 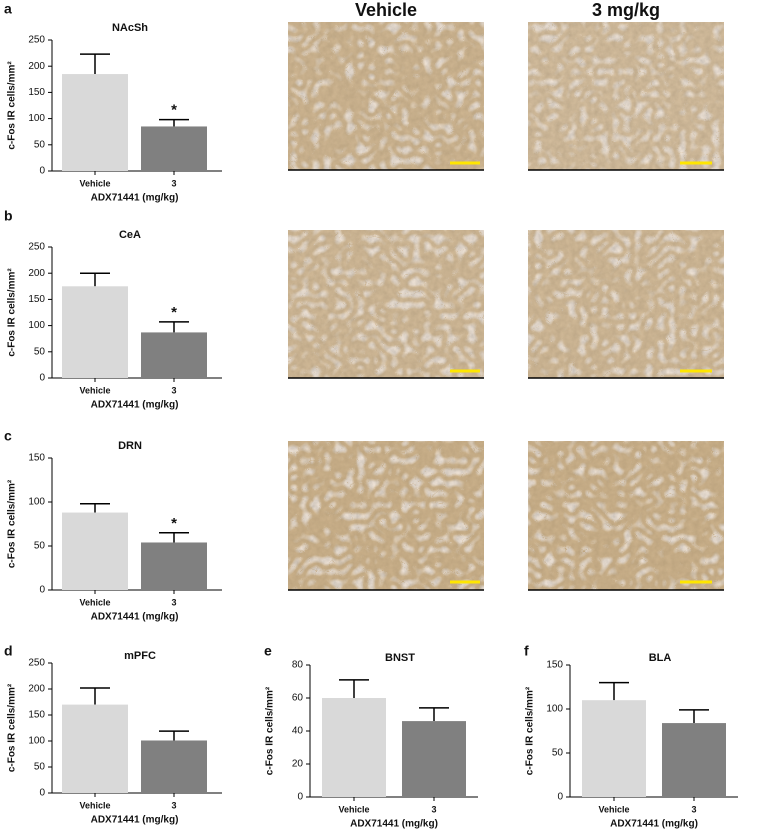 What do you see at coordinates (386, 10) in the screenshot?
I see `column-header: Vehicle` at bounding box center [386, 10].